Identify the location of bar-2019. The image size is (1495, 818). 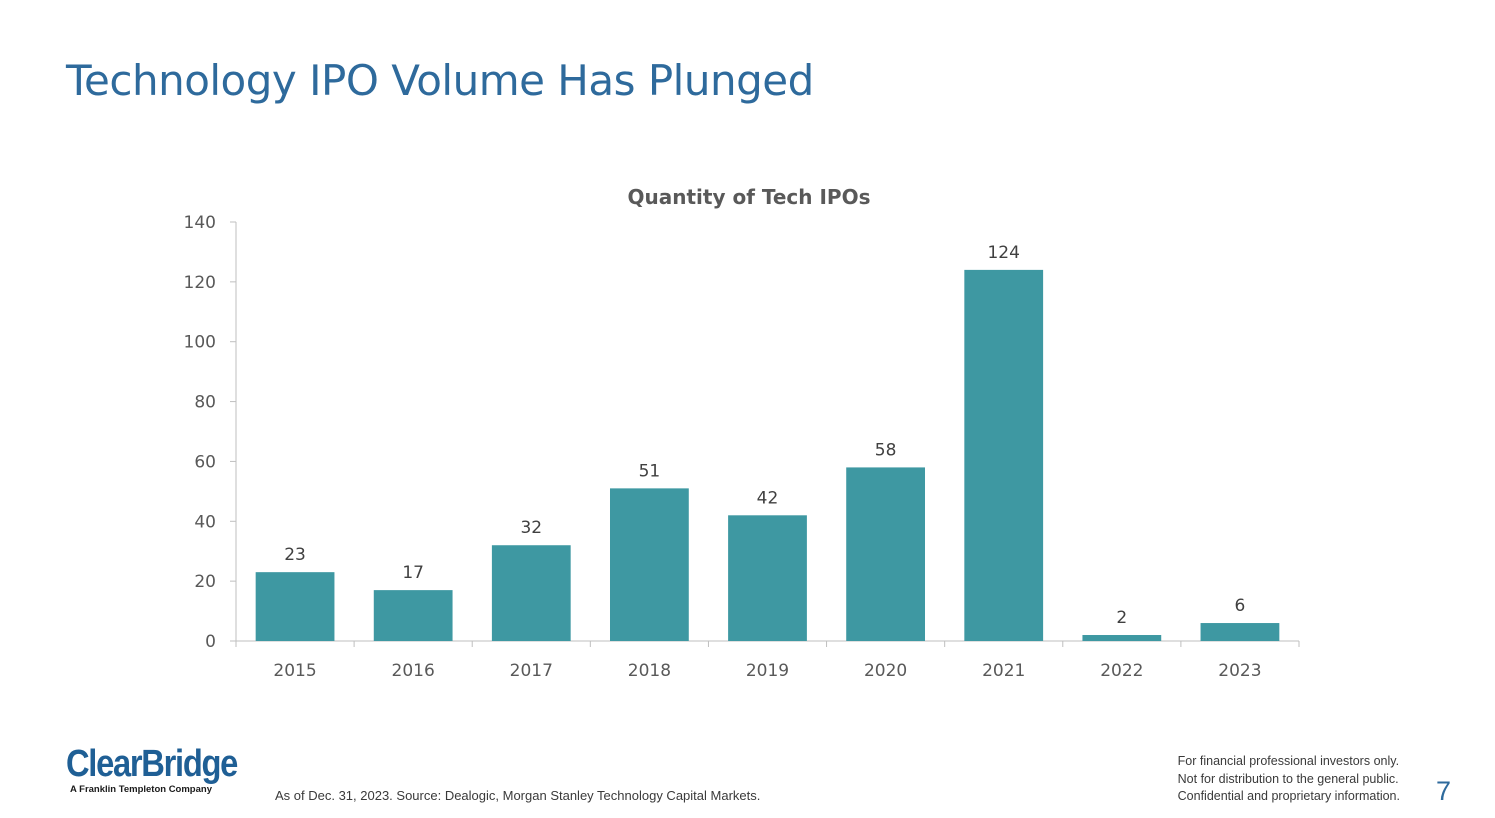
(767, 578).